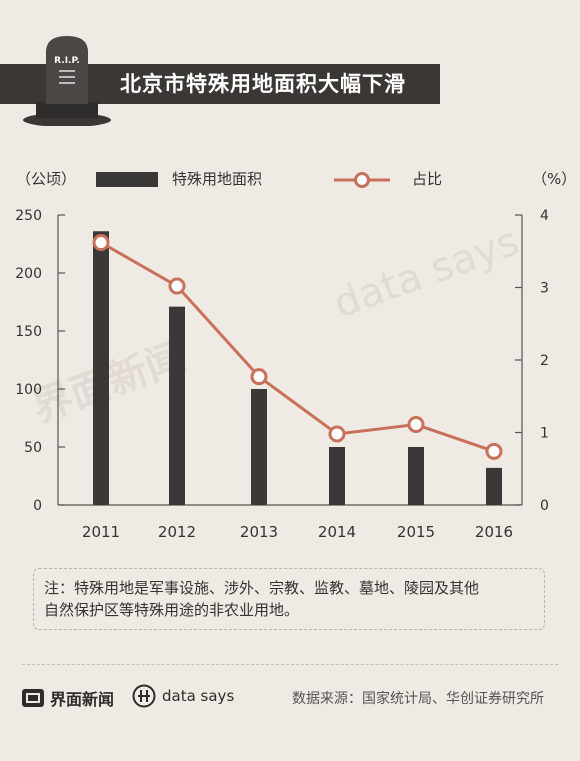 Image resolution: width=580 pixels, height=761 pixels. What do you see at coordinates (28, 216) in the screenshot?
I see `y-left-tick-label: 250` at bounding box center [28, 216].